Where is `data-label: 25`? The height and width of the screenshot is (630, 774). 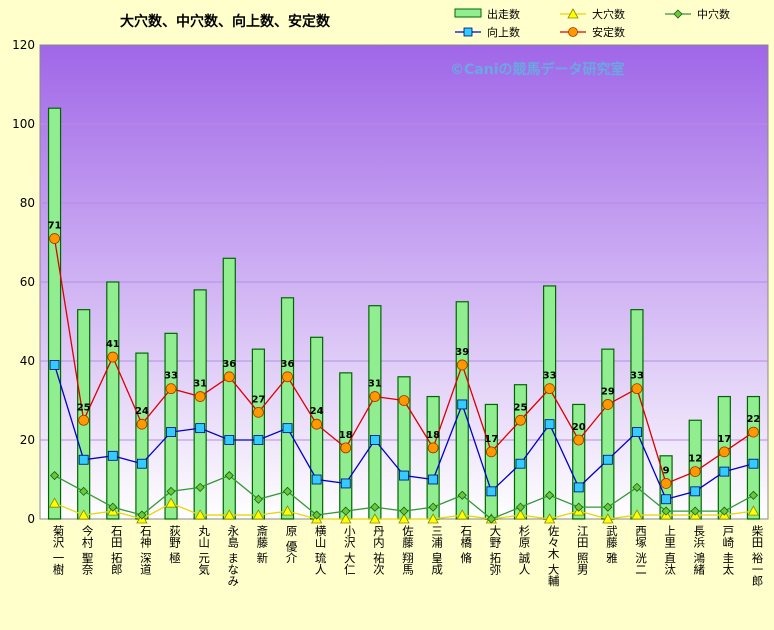 data-label: 25 is located at coordinates (84, 407).